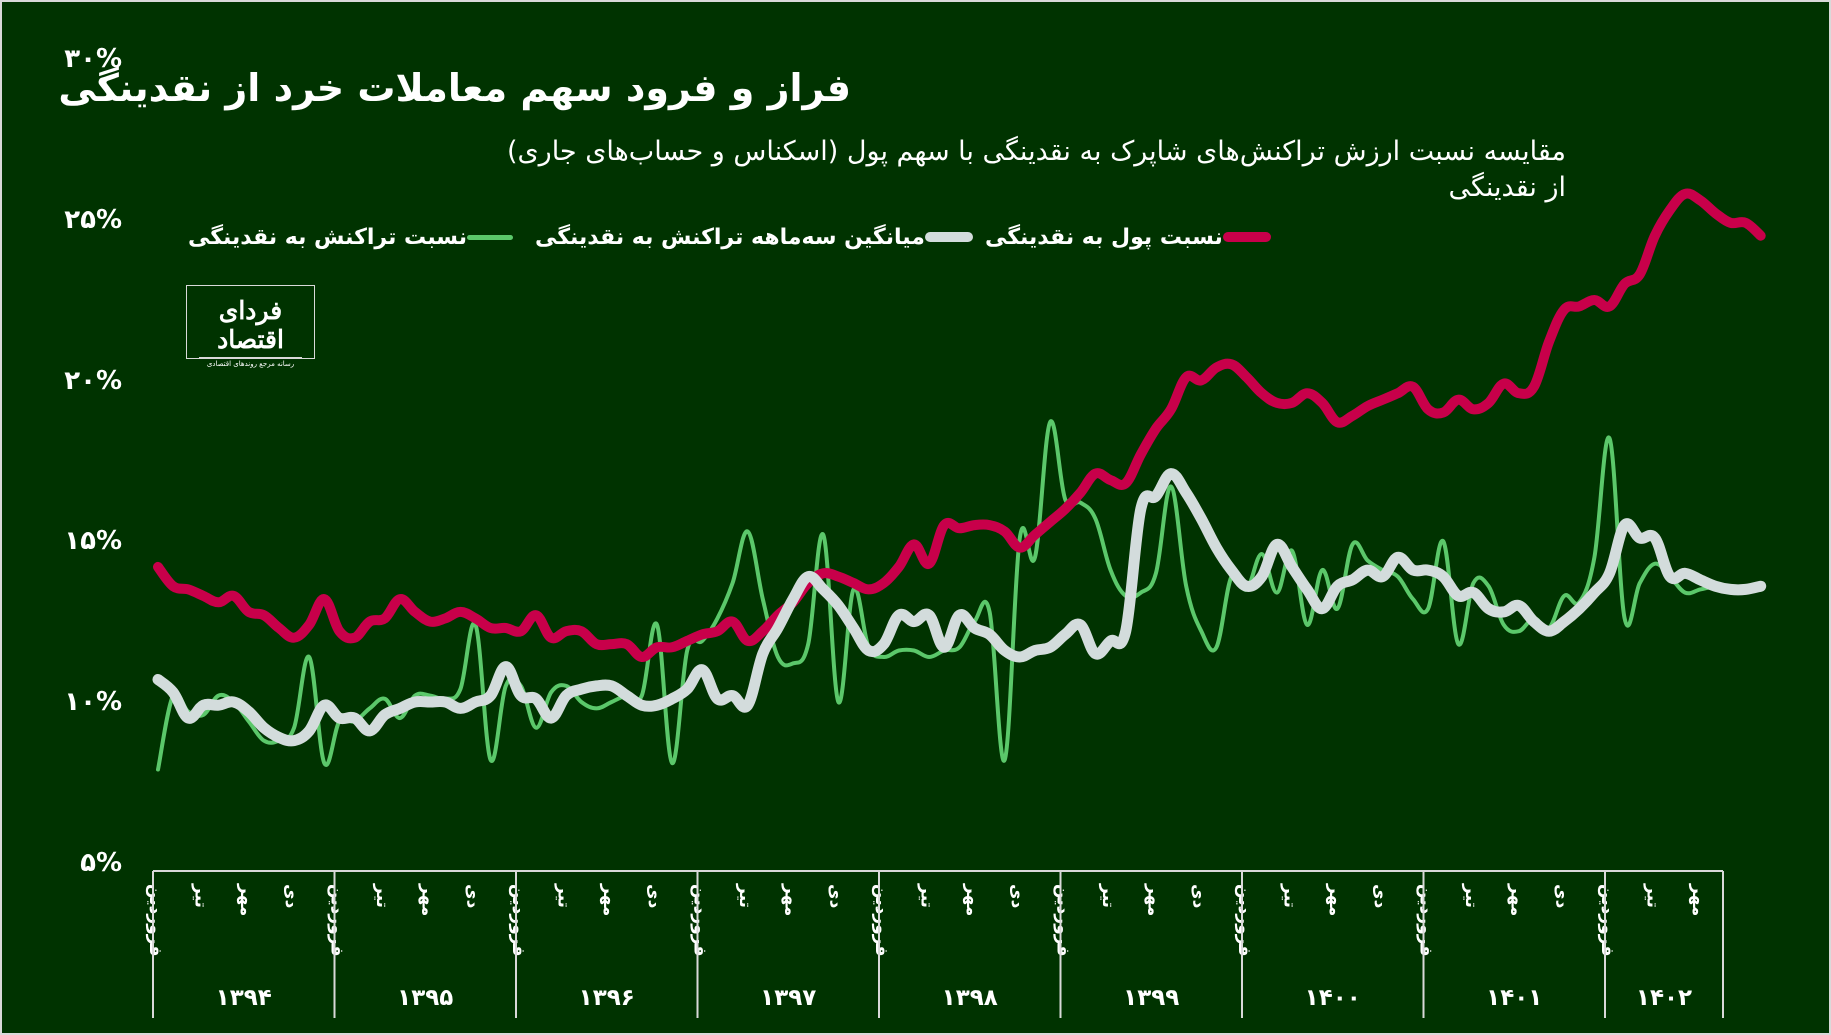  I want to click on legend-label: نسبت تراکنش به نقدینگی, so click(327, 237).